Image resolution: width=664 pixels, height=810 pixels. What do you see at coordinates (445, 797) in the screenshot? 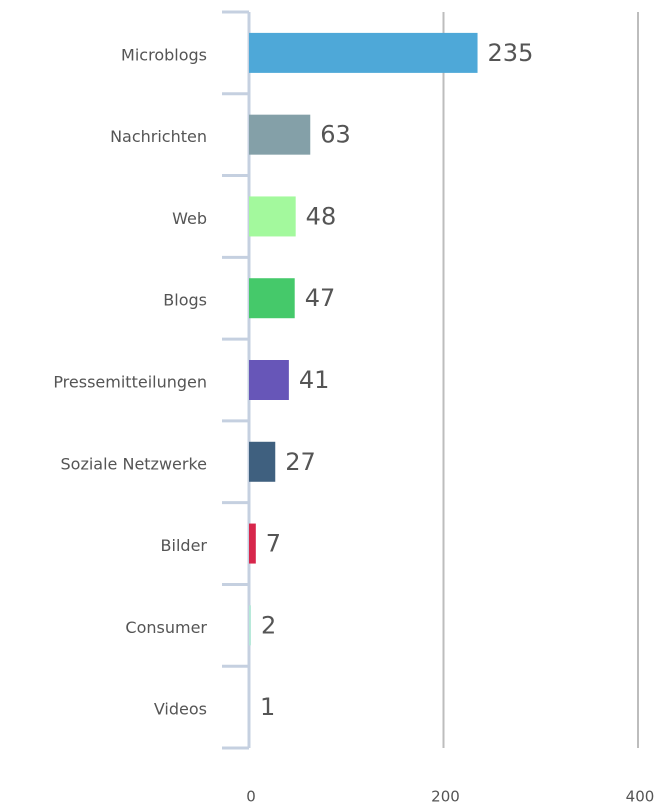
I see `x-tick-label: 200` at bounding box center [445, 797].